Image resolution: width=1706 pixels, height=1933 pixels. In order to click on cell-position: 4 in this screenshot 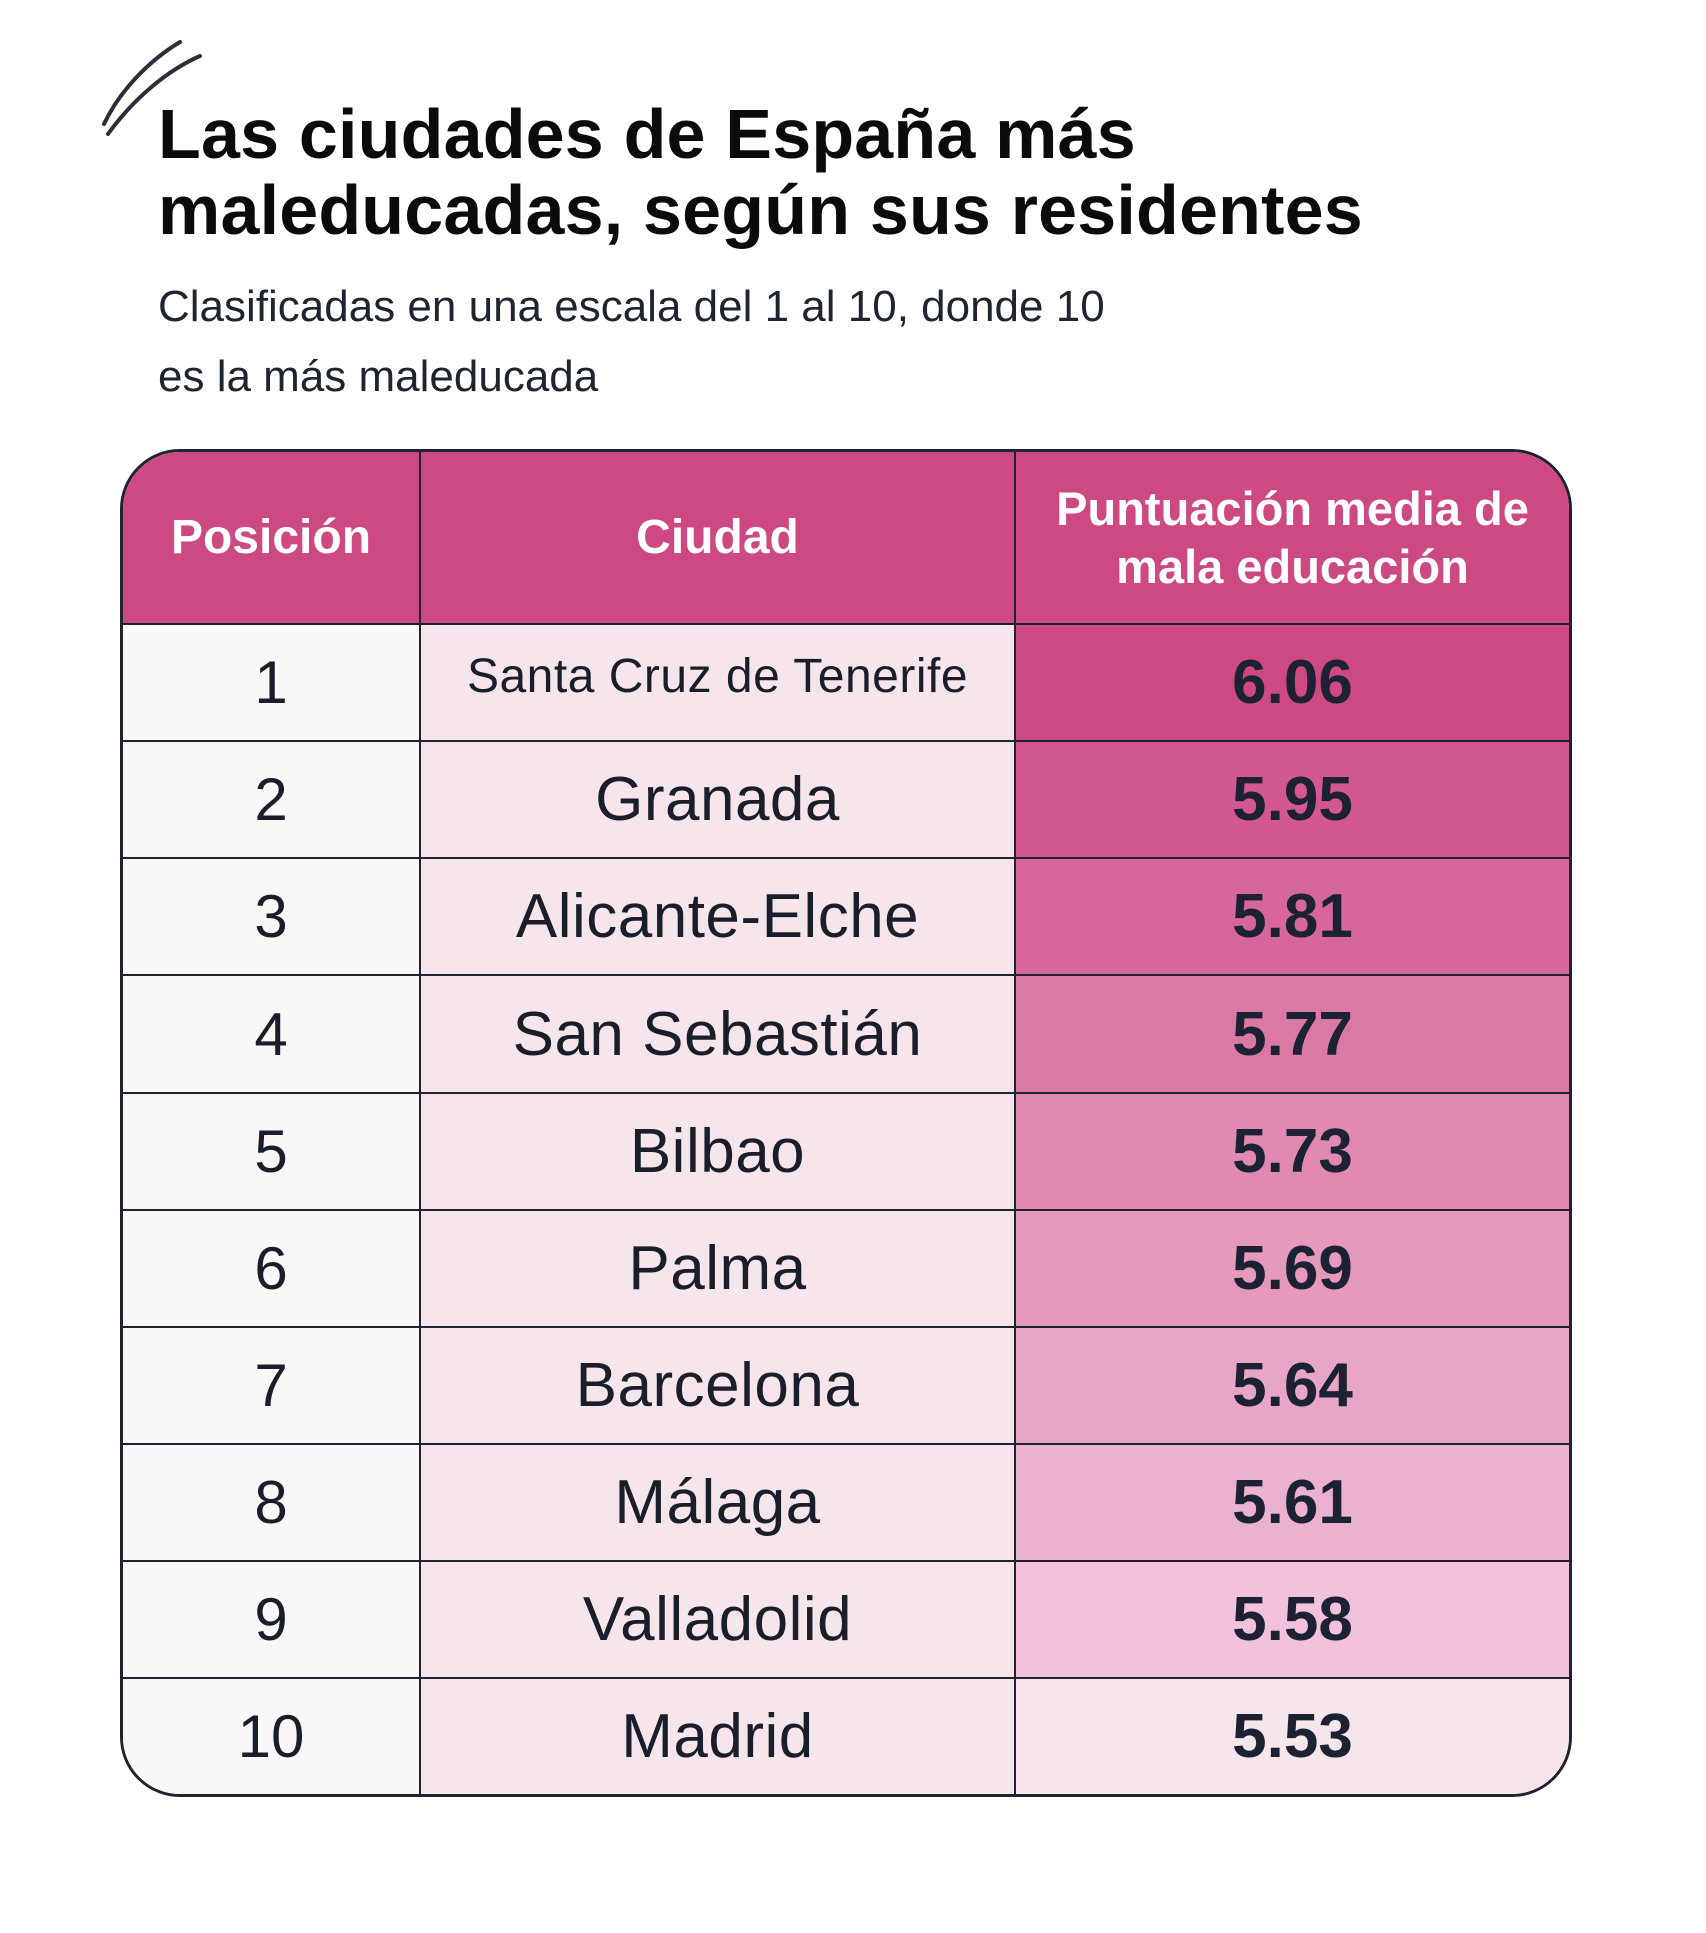, I will do `click(272, 1034)`.